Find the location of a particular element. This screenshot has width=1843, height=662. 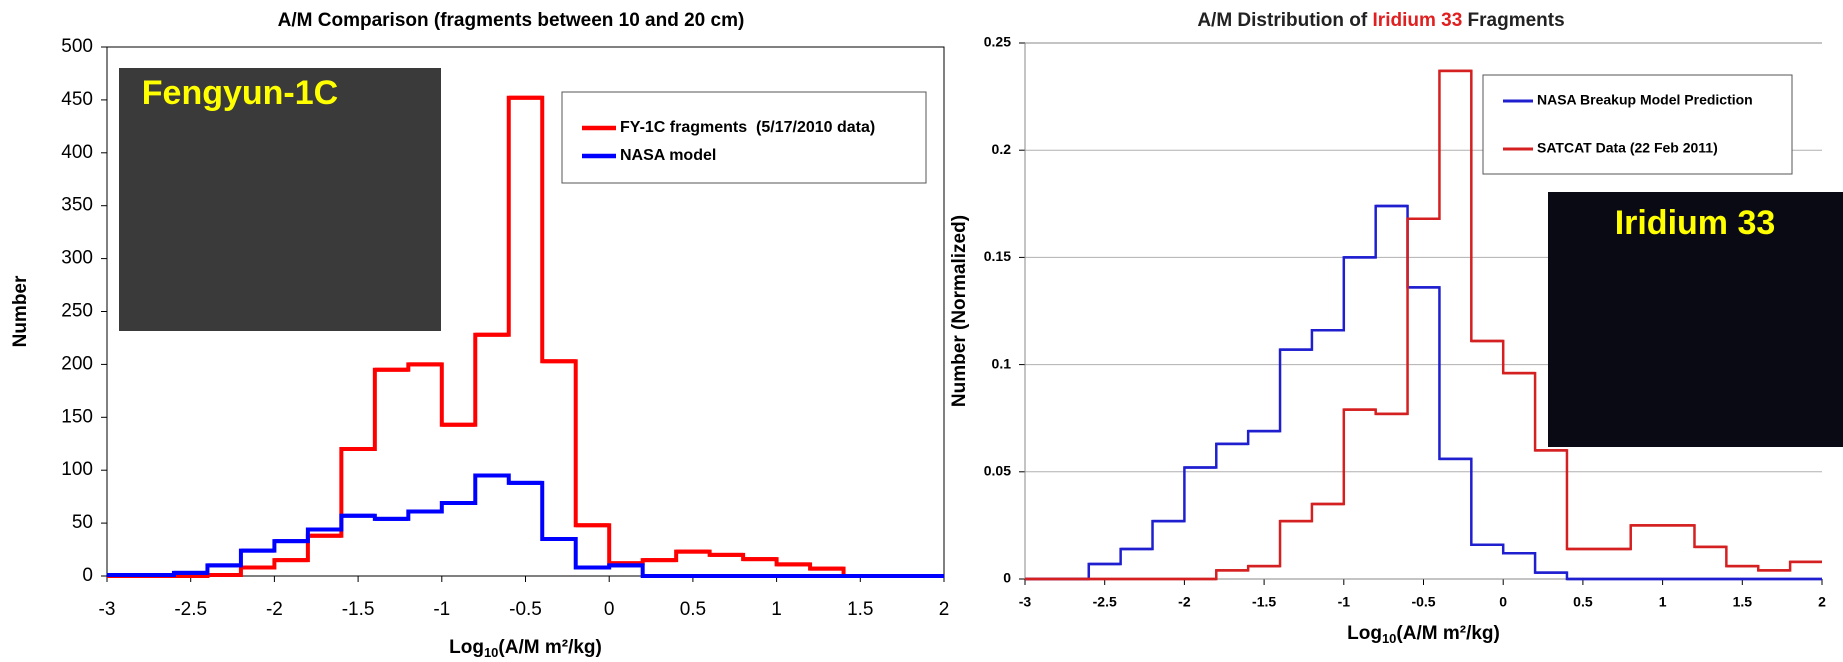

step-connector is located at coordinates (525, 525).